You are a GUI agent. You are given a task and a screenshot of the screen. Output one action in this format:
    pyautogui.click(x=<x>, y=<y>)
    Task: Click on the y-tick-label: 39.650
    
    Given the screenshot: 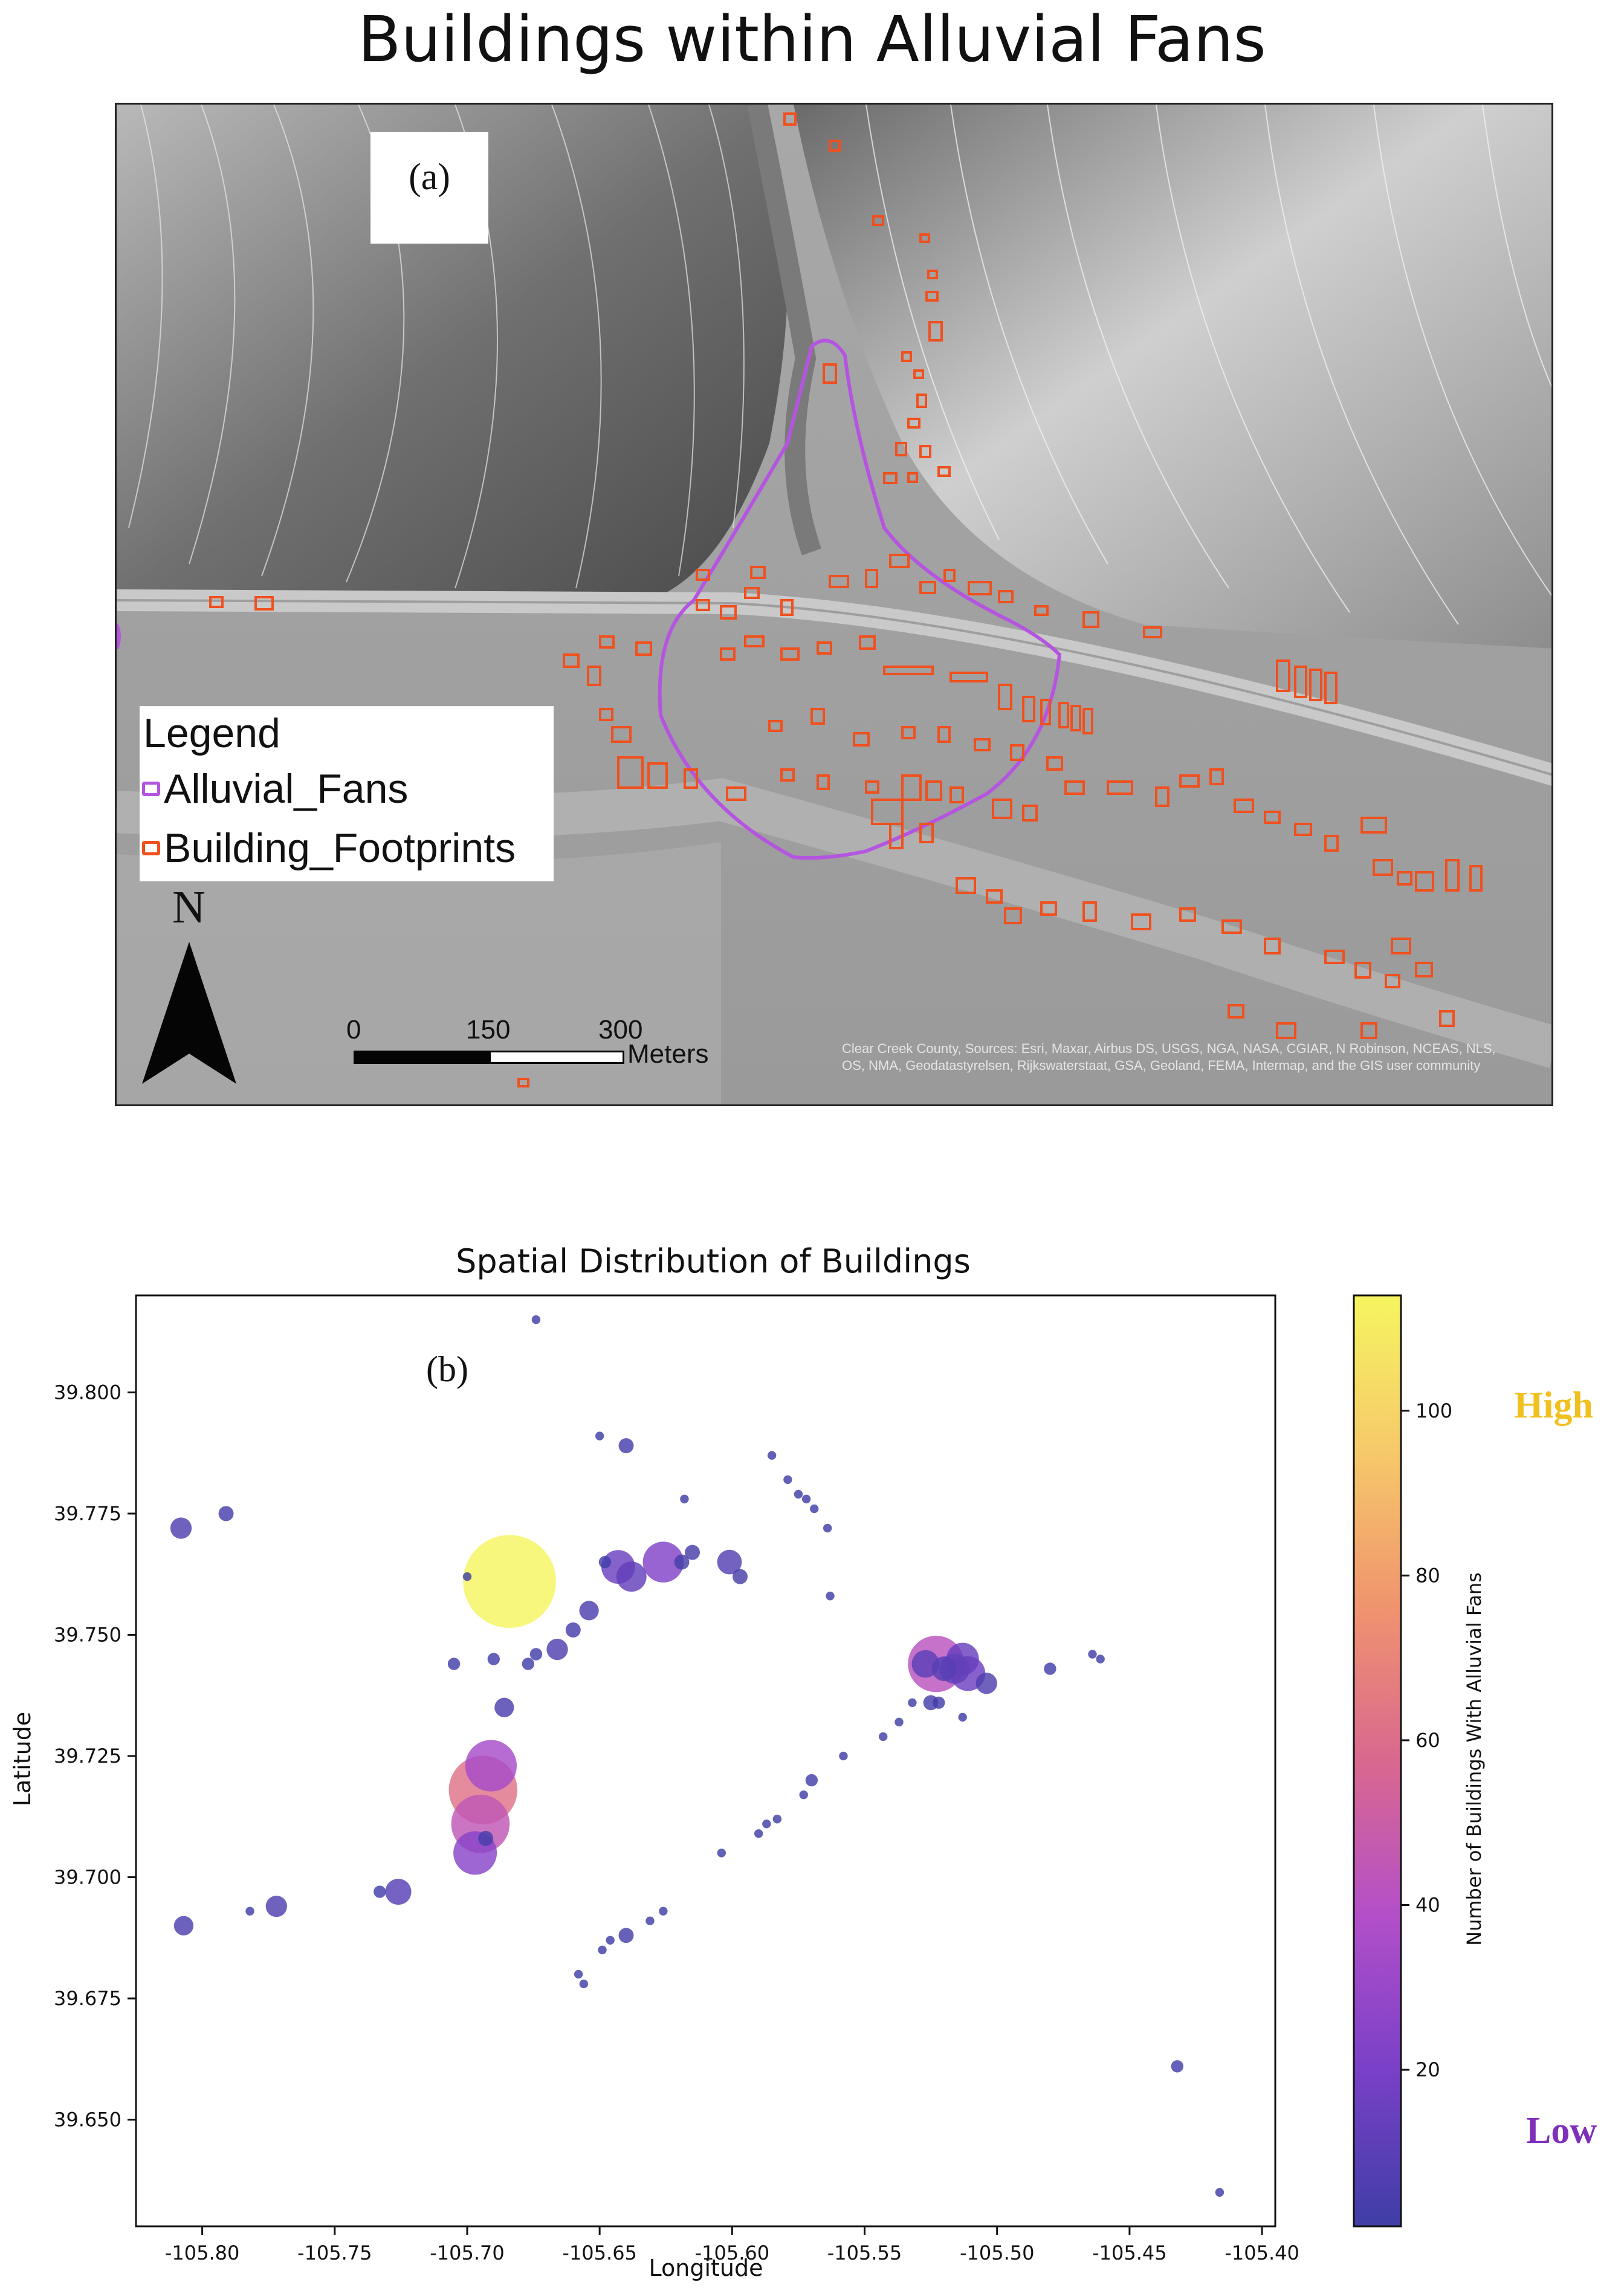 What is the action you would take?
    pyautogui.click(x=87, y=2119)
    